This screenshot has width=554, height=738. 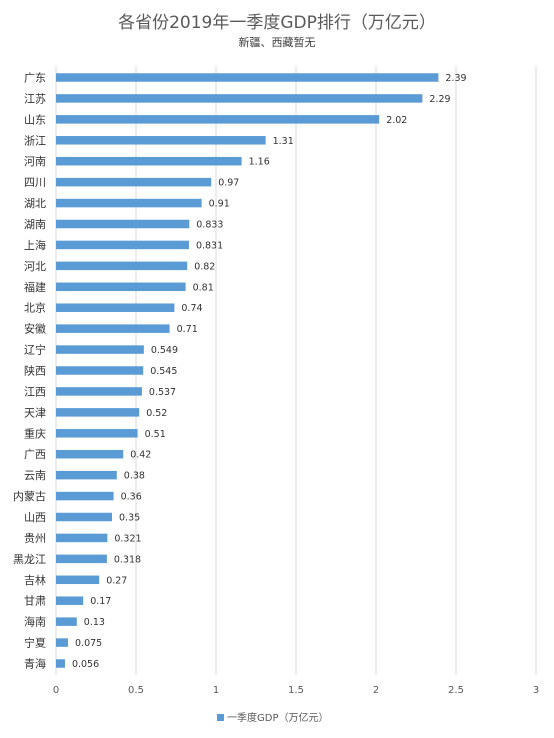 I want to click on x-tick-label: 1.5, so click(x=296, y=690).